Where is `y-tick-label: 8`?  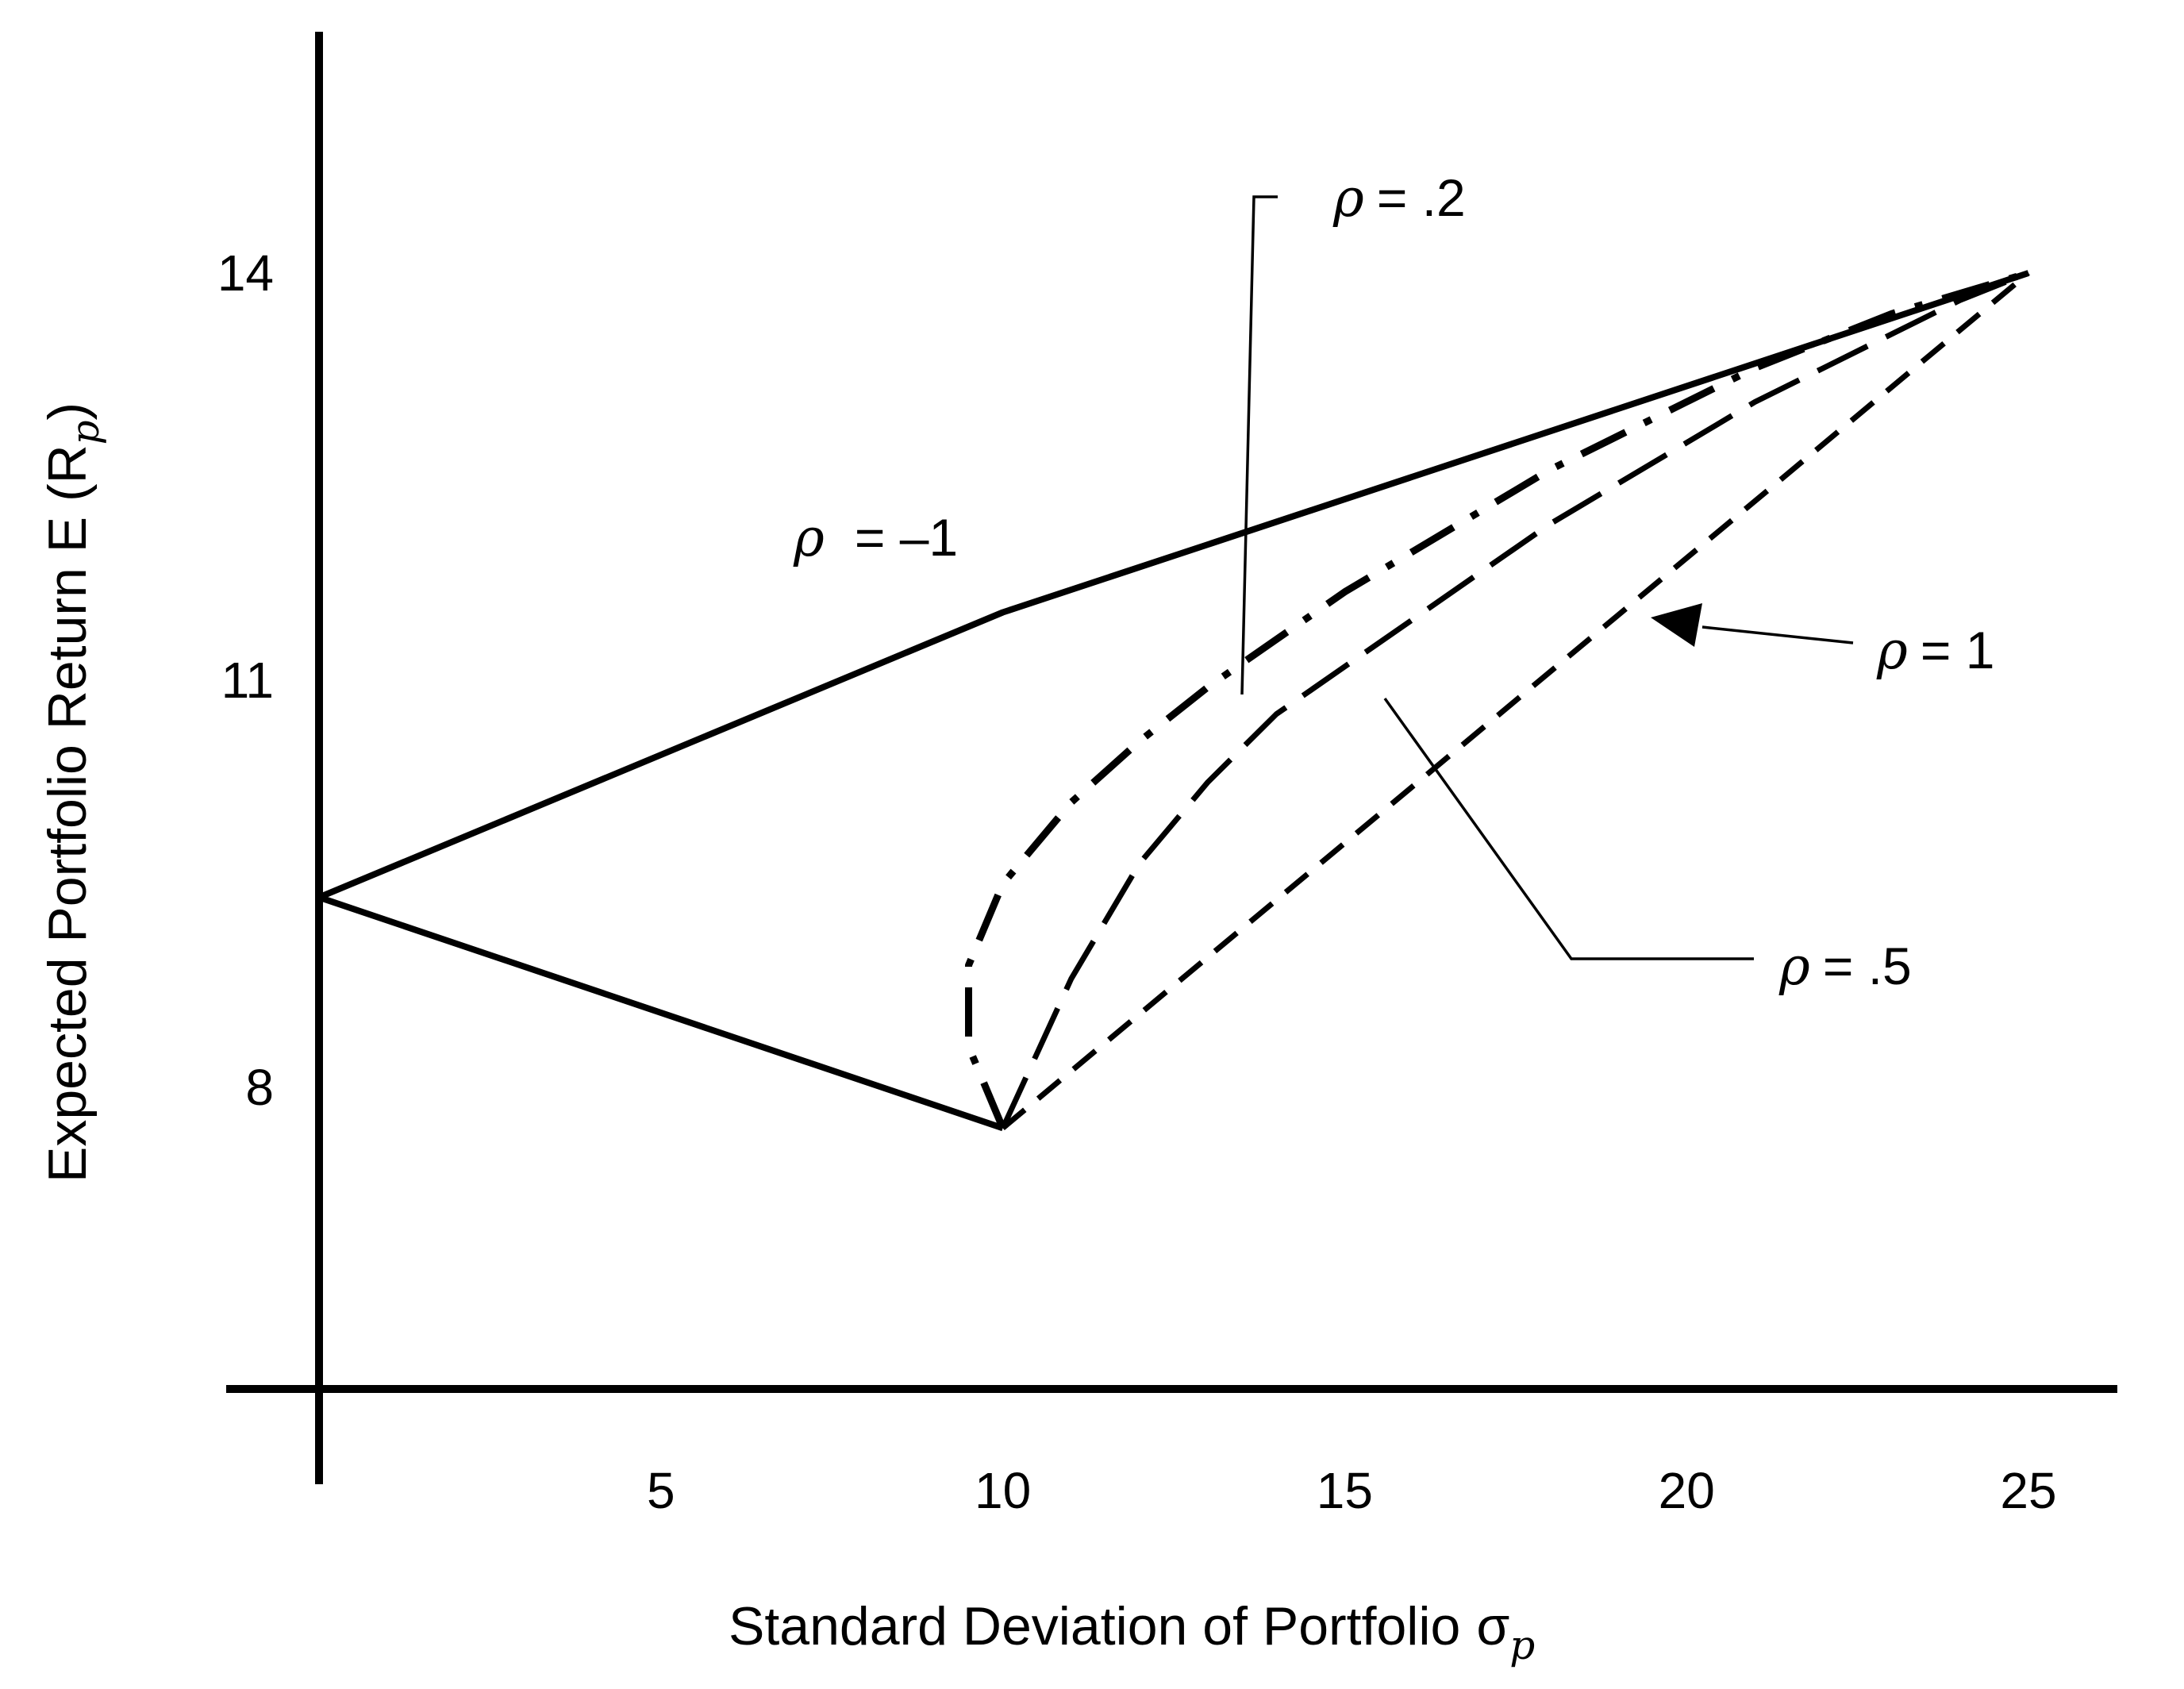 y-tick-label: 8 is located at coordinates (259, 1087).